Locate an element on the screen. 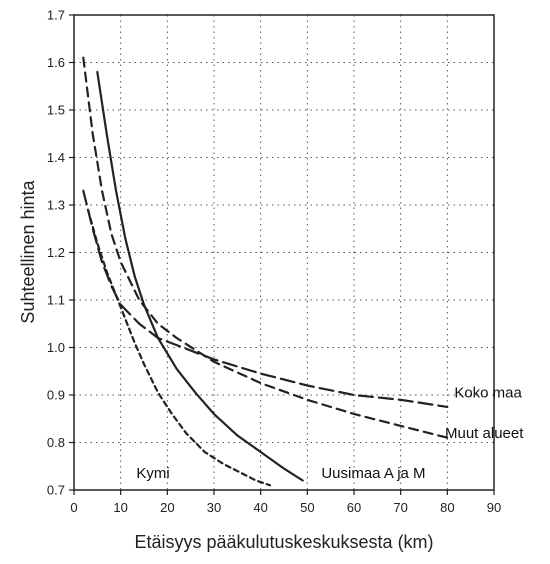  y-tick-label: 1.3 is located at coordinates (56, 205).